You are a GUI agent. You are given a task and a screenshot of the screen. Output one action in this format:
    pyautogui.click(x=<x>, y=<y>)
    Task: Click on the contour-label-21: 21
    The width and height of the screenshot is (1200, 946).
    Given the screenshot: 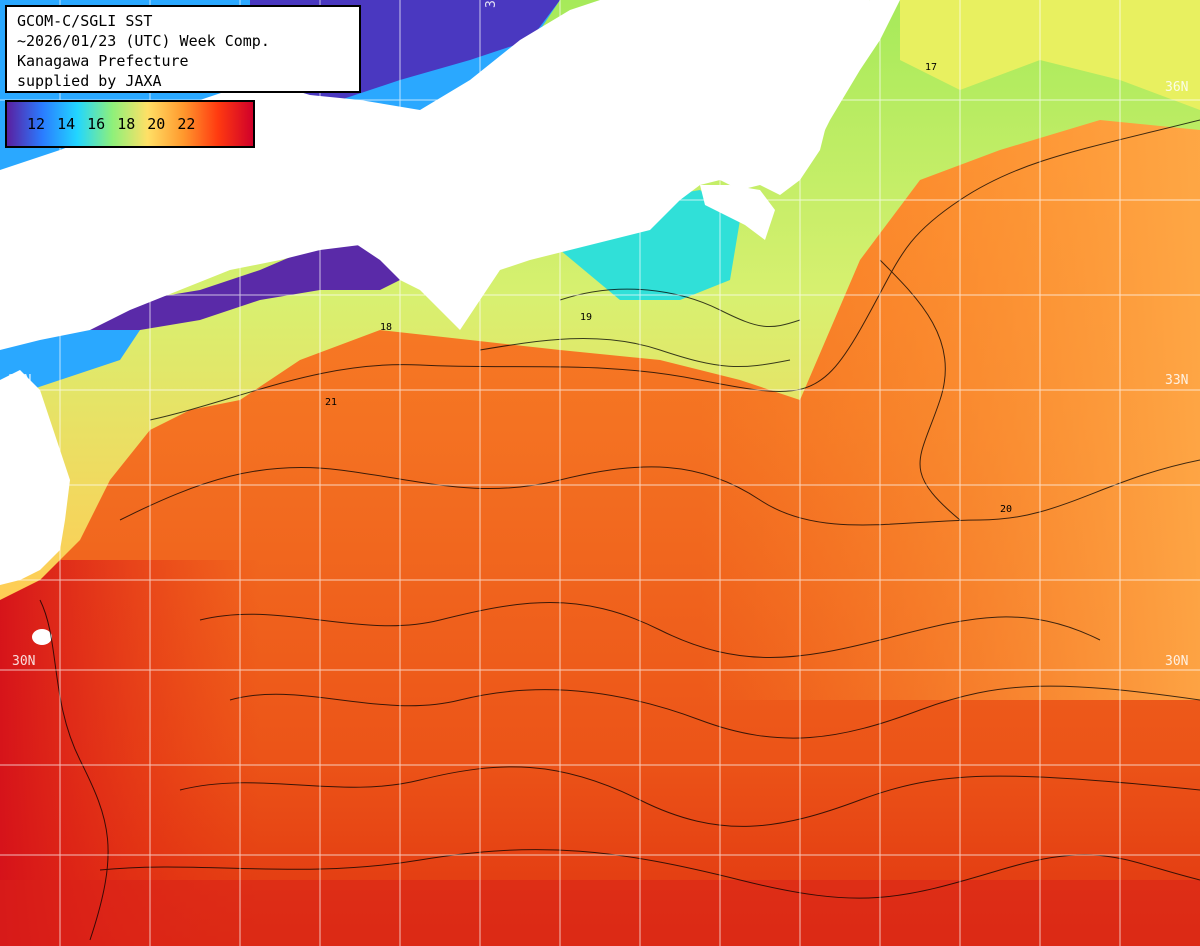 What is the action you would take?
    pyautogui.click(x=331, y=402)
    